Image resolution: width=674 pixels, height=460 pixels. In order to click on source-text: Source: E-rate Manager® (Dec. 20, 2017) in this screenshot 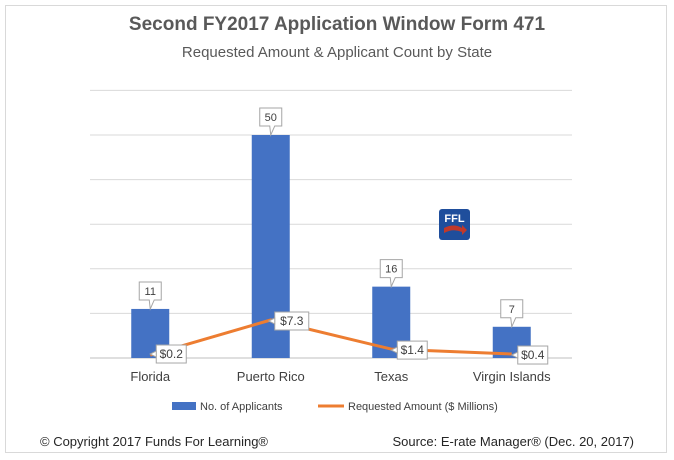, I will do `click(513, 441)`.